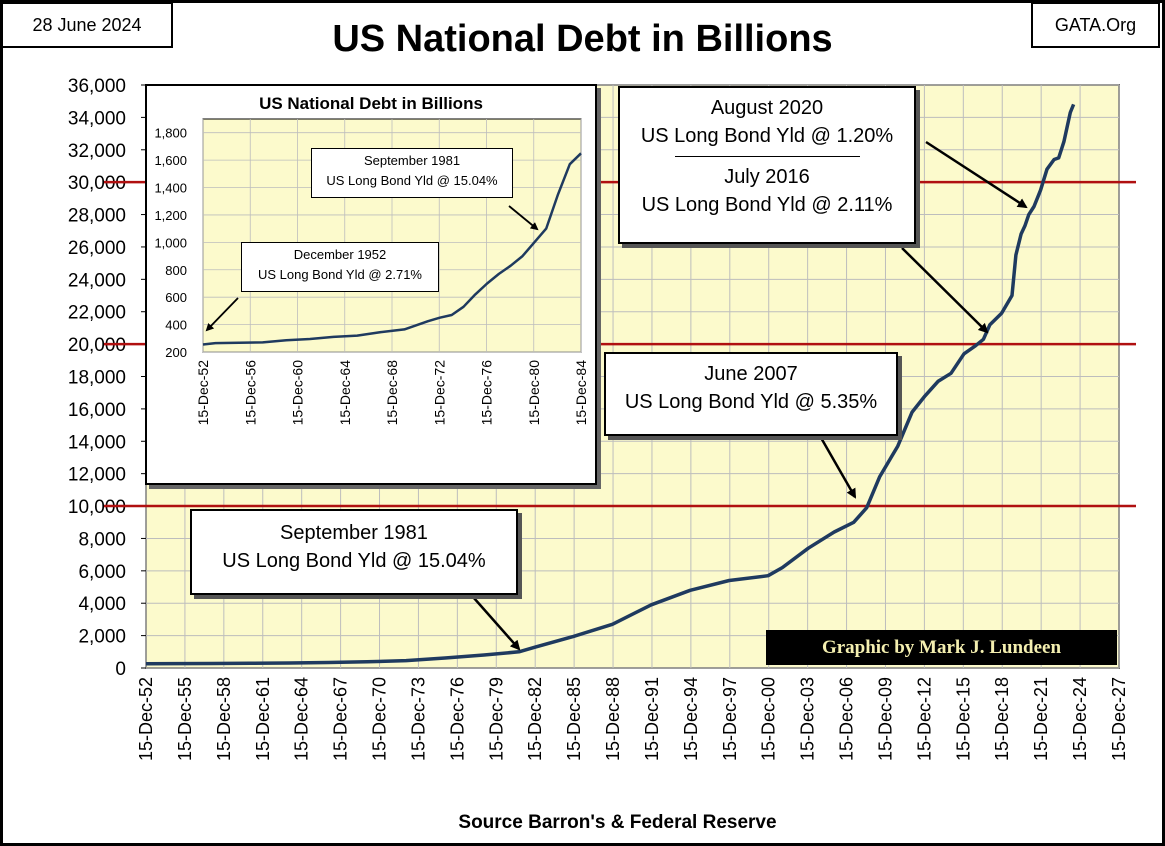  Describe the element at coordinates (1095, 25) in the screenshot. I see `source-site-label: GATA.Org` at that location.